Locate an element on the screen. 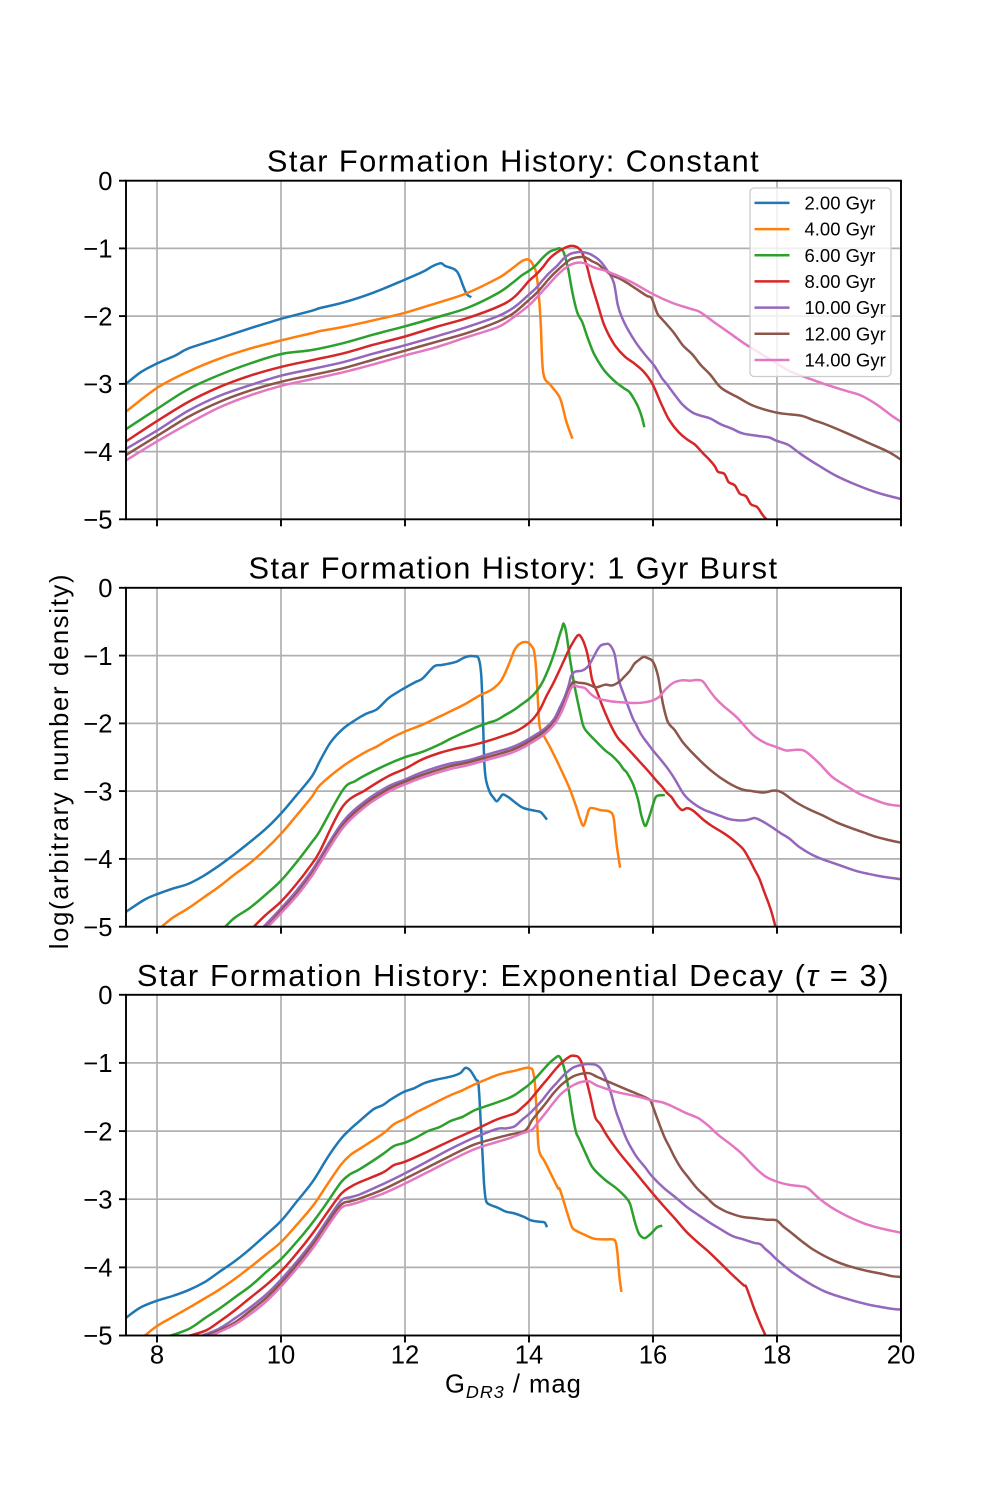  svg-text:Star Formation History: 1 Gyr: Star Formation History: 1 Gyr Burst is located at coordinates (514, 567).